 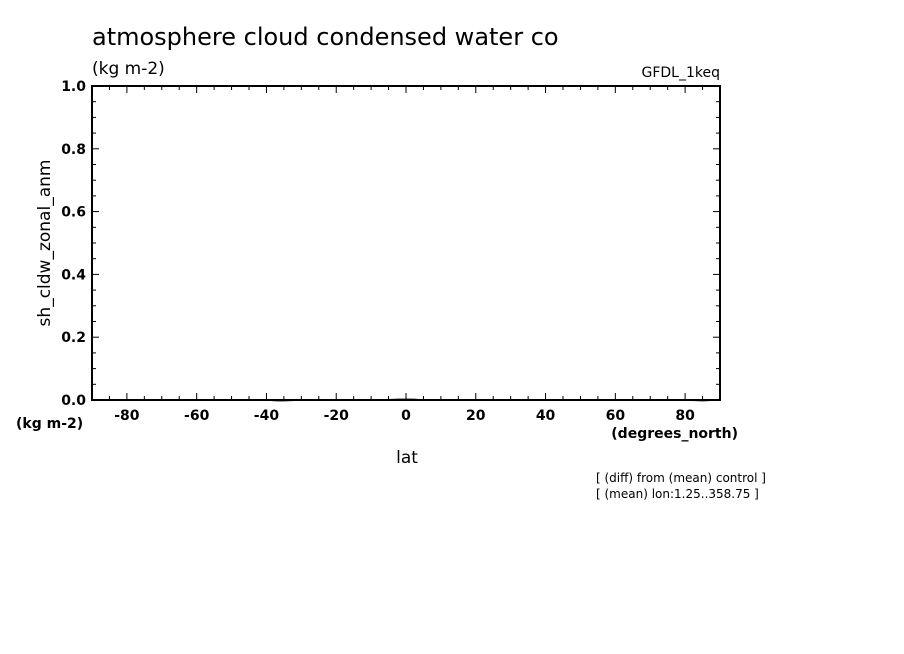 I want to click on y-tick-label: 0.4, so click(x=73, y=275).